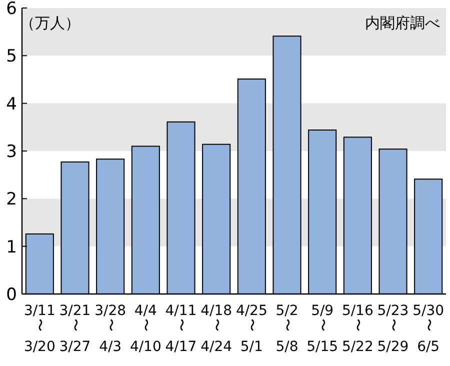  I want to click on y-tick-label: 3, so click(11, 152).